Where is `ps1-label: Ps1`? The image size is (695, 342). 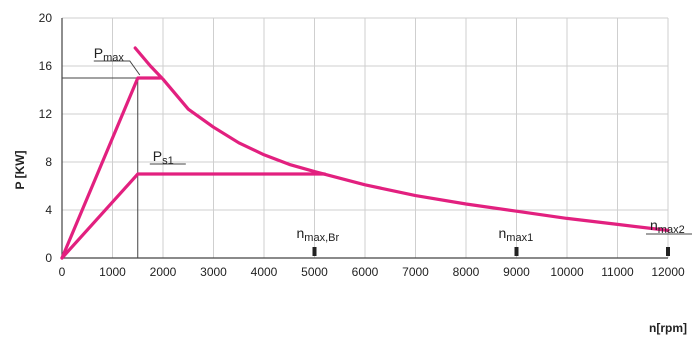 ps1-label: Ps1 is located at coordinates (163, 157).